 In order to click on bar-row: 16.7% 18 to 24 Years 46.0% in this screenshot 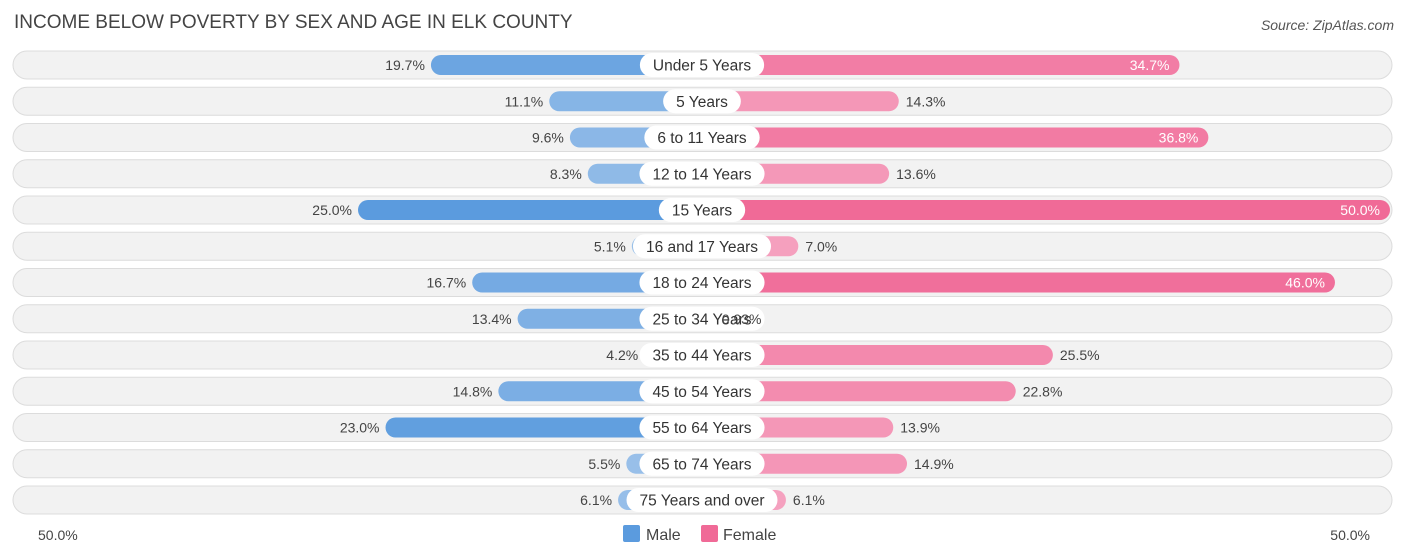, I will do `click(702, 282)`.